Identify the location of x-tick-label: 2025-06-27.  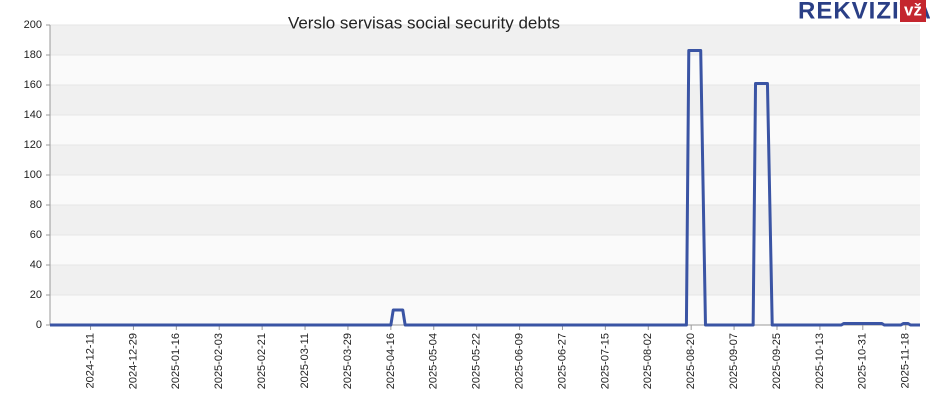
(562, 361).